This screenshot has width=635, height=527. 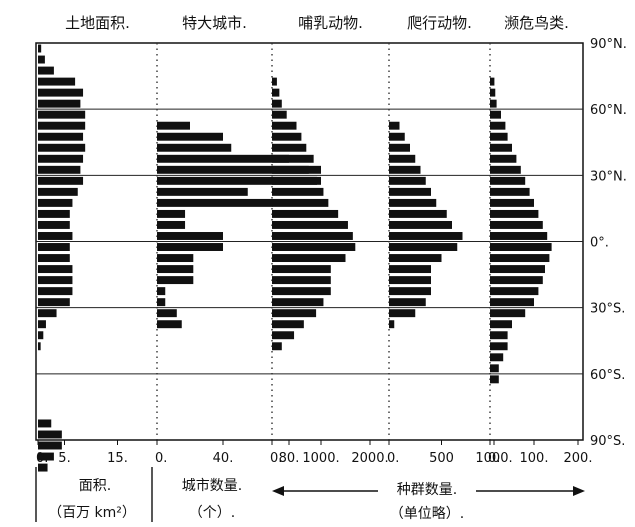 What do you see at coordinates (289, 458) in the screenshot?
I see `tick-label: 80.` at bounding box center [289, 458].